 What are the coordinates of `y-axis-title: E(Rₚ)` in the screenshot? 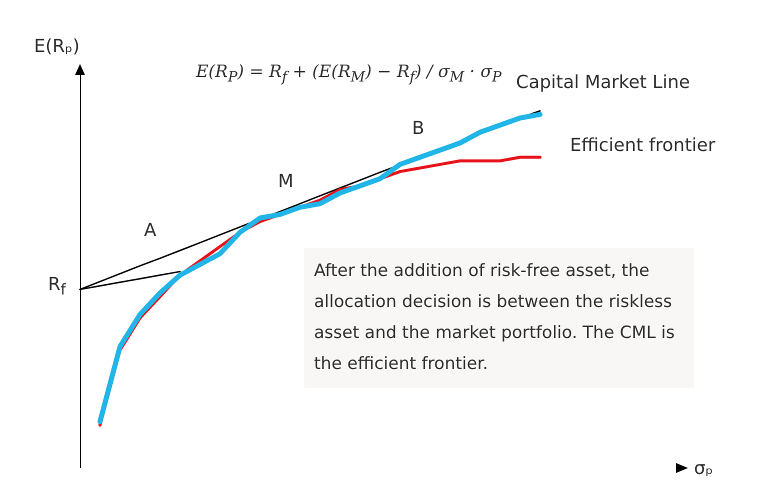 It's located at (57, 46).